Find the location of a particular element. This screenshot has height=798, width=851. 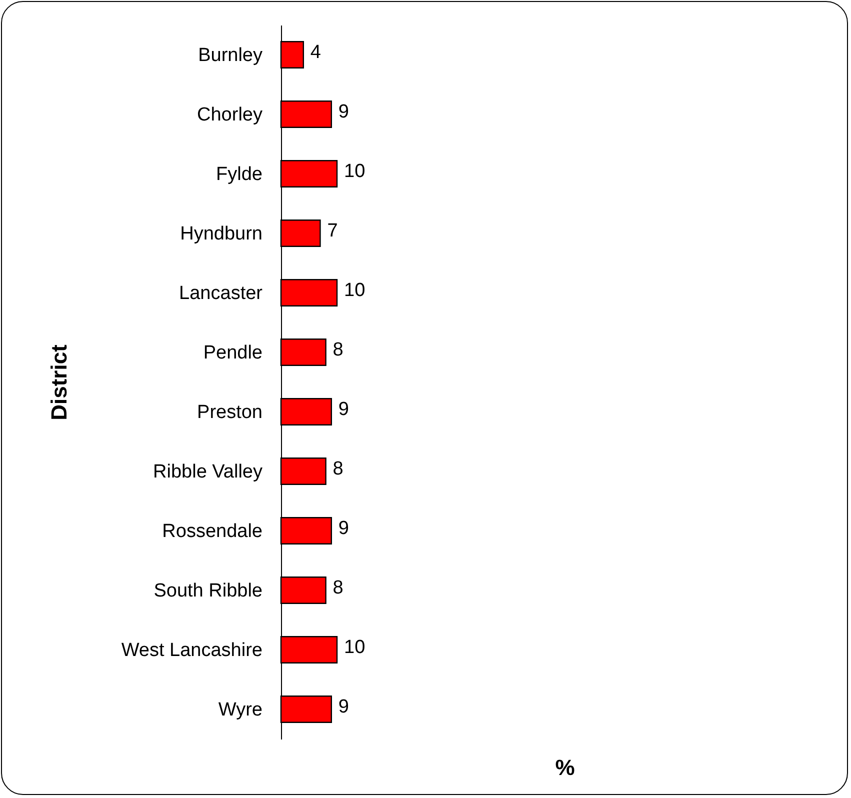

y-tick-label: Preston is located at coordinates (229, 412).